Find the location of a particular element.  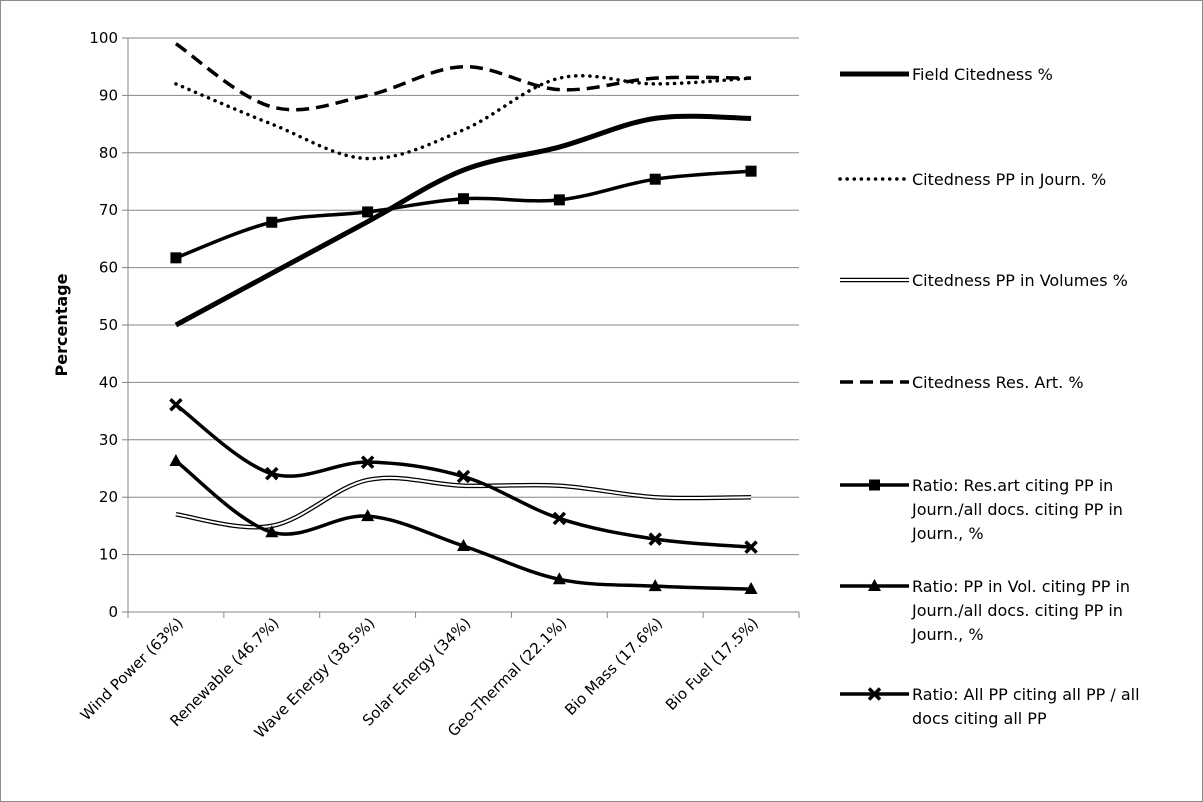

legend-entry-3: Citedness PP in Volumes % is located at coordinates (984, 280).